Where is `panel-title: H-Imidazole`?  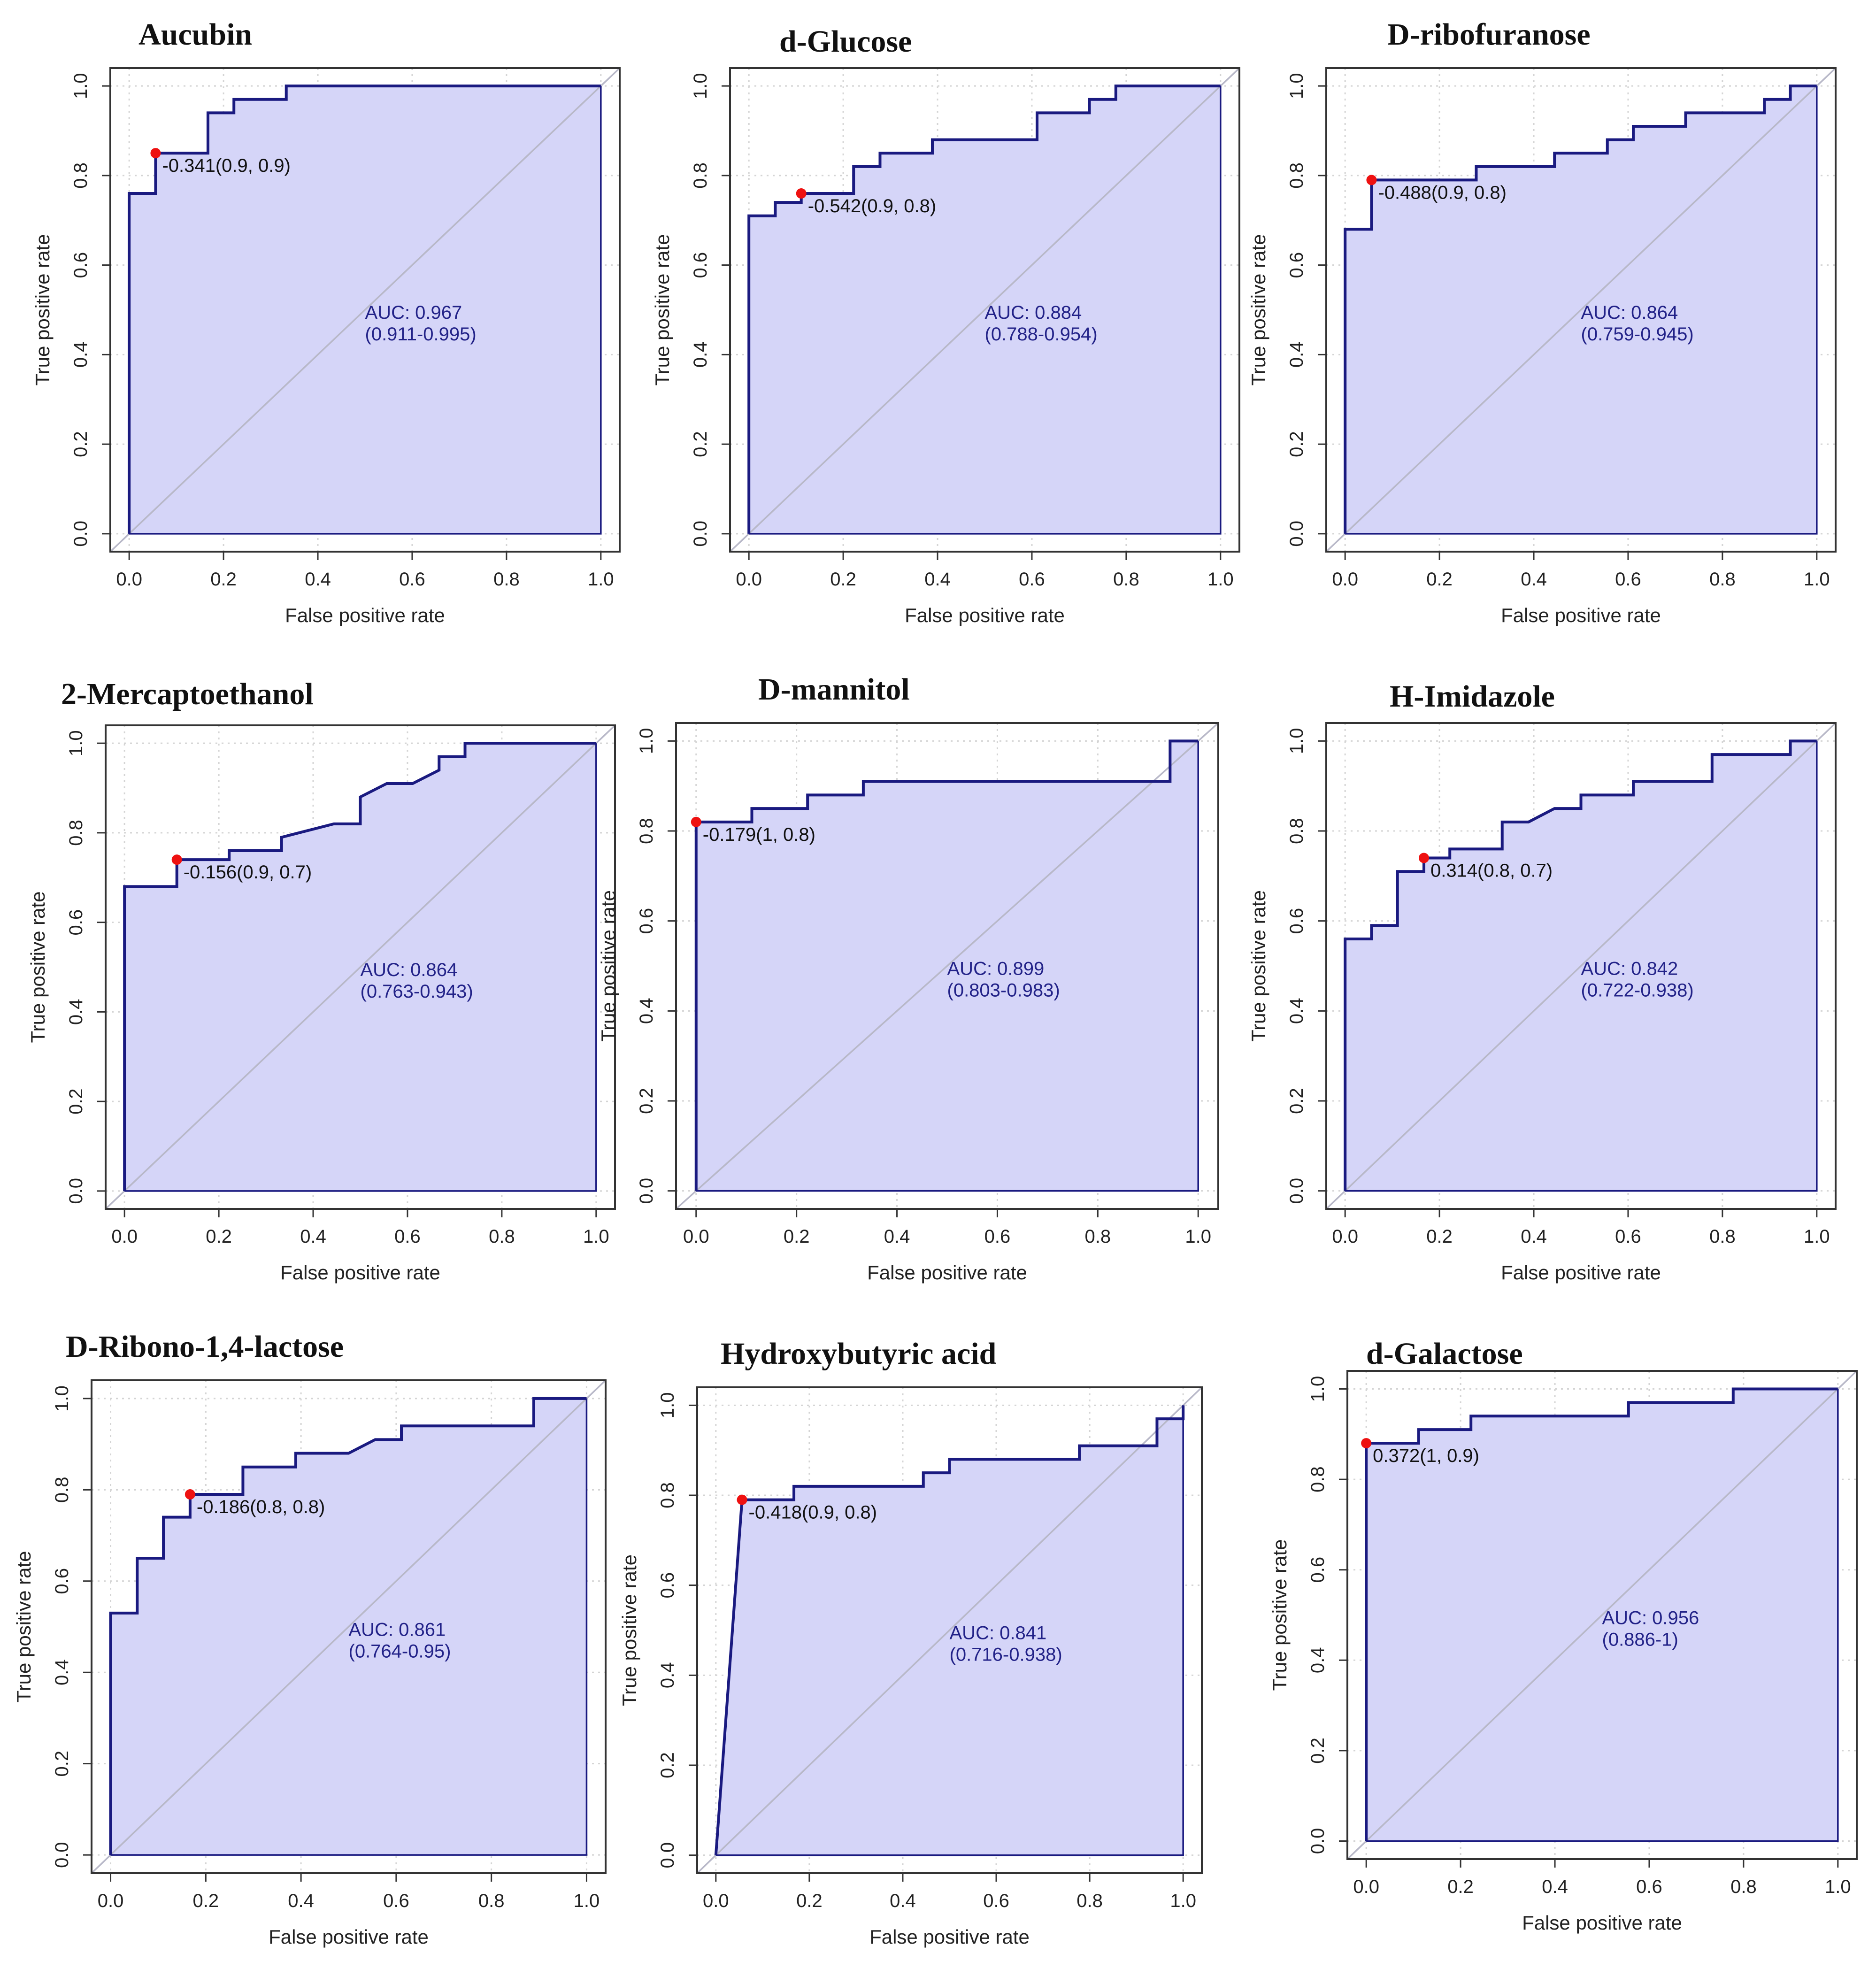
panel-title: H-Imidazole is located at coordinates (1472, 696).